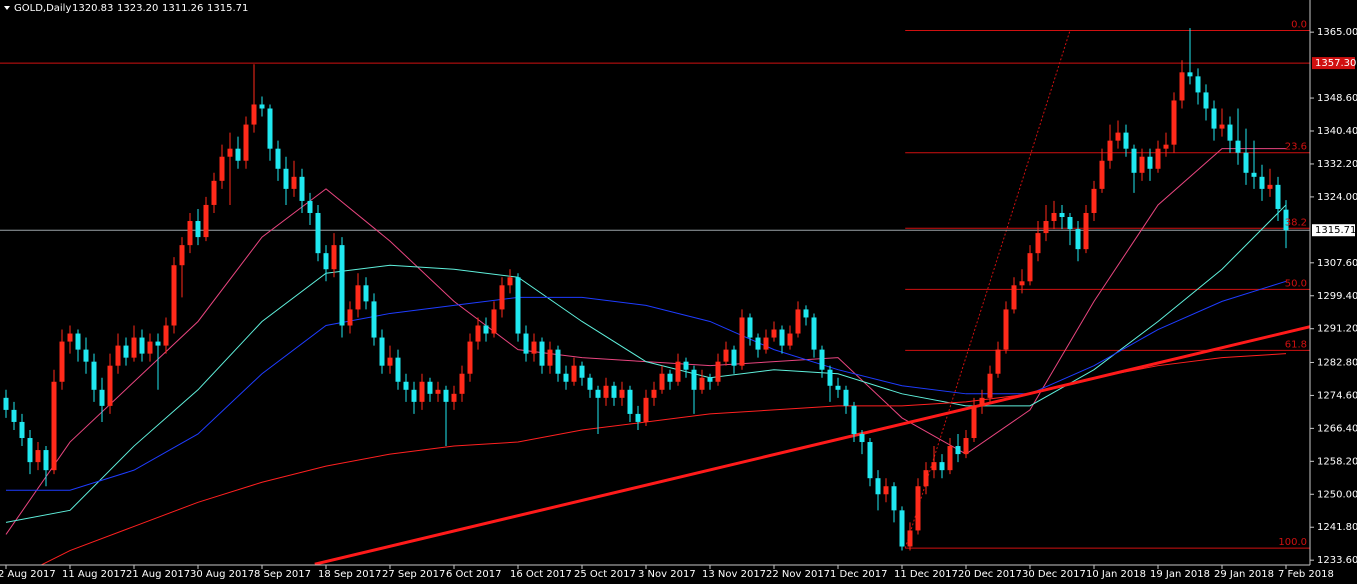 The height and width of the screenshot is (584, 1357). I want to click on x-tick-label: 20 Dec 2017, so click(990, 574).